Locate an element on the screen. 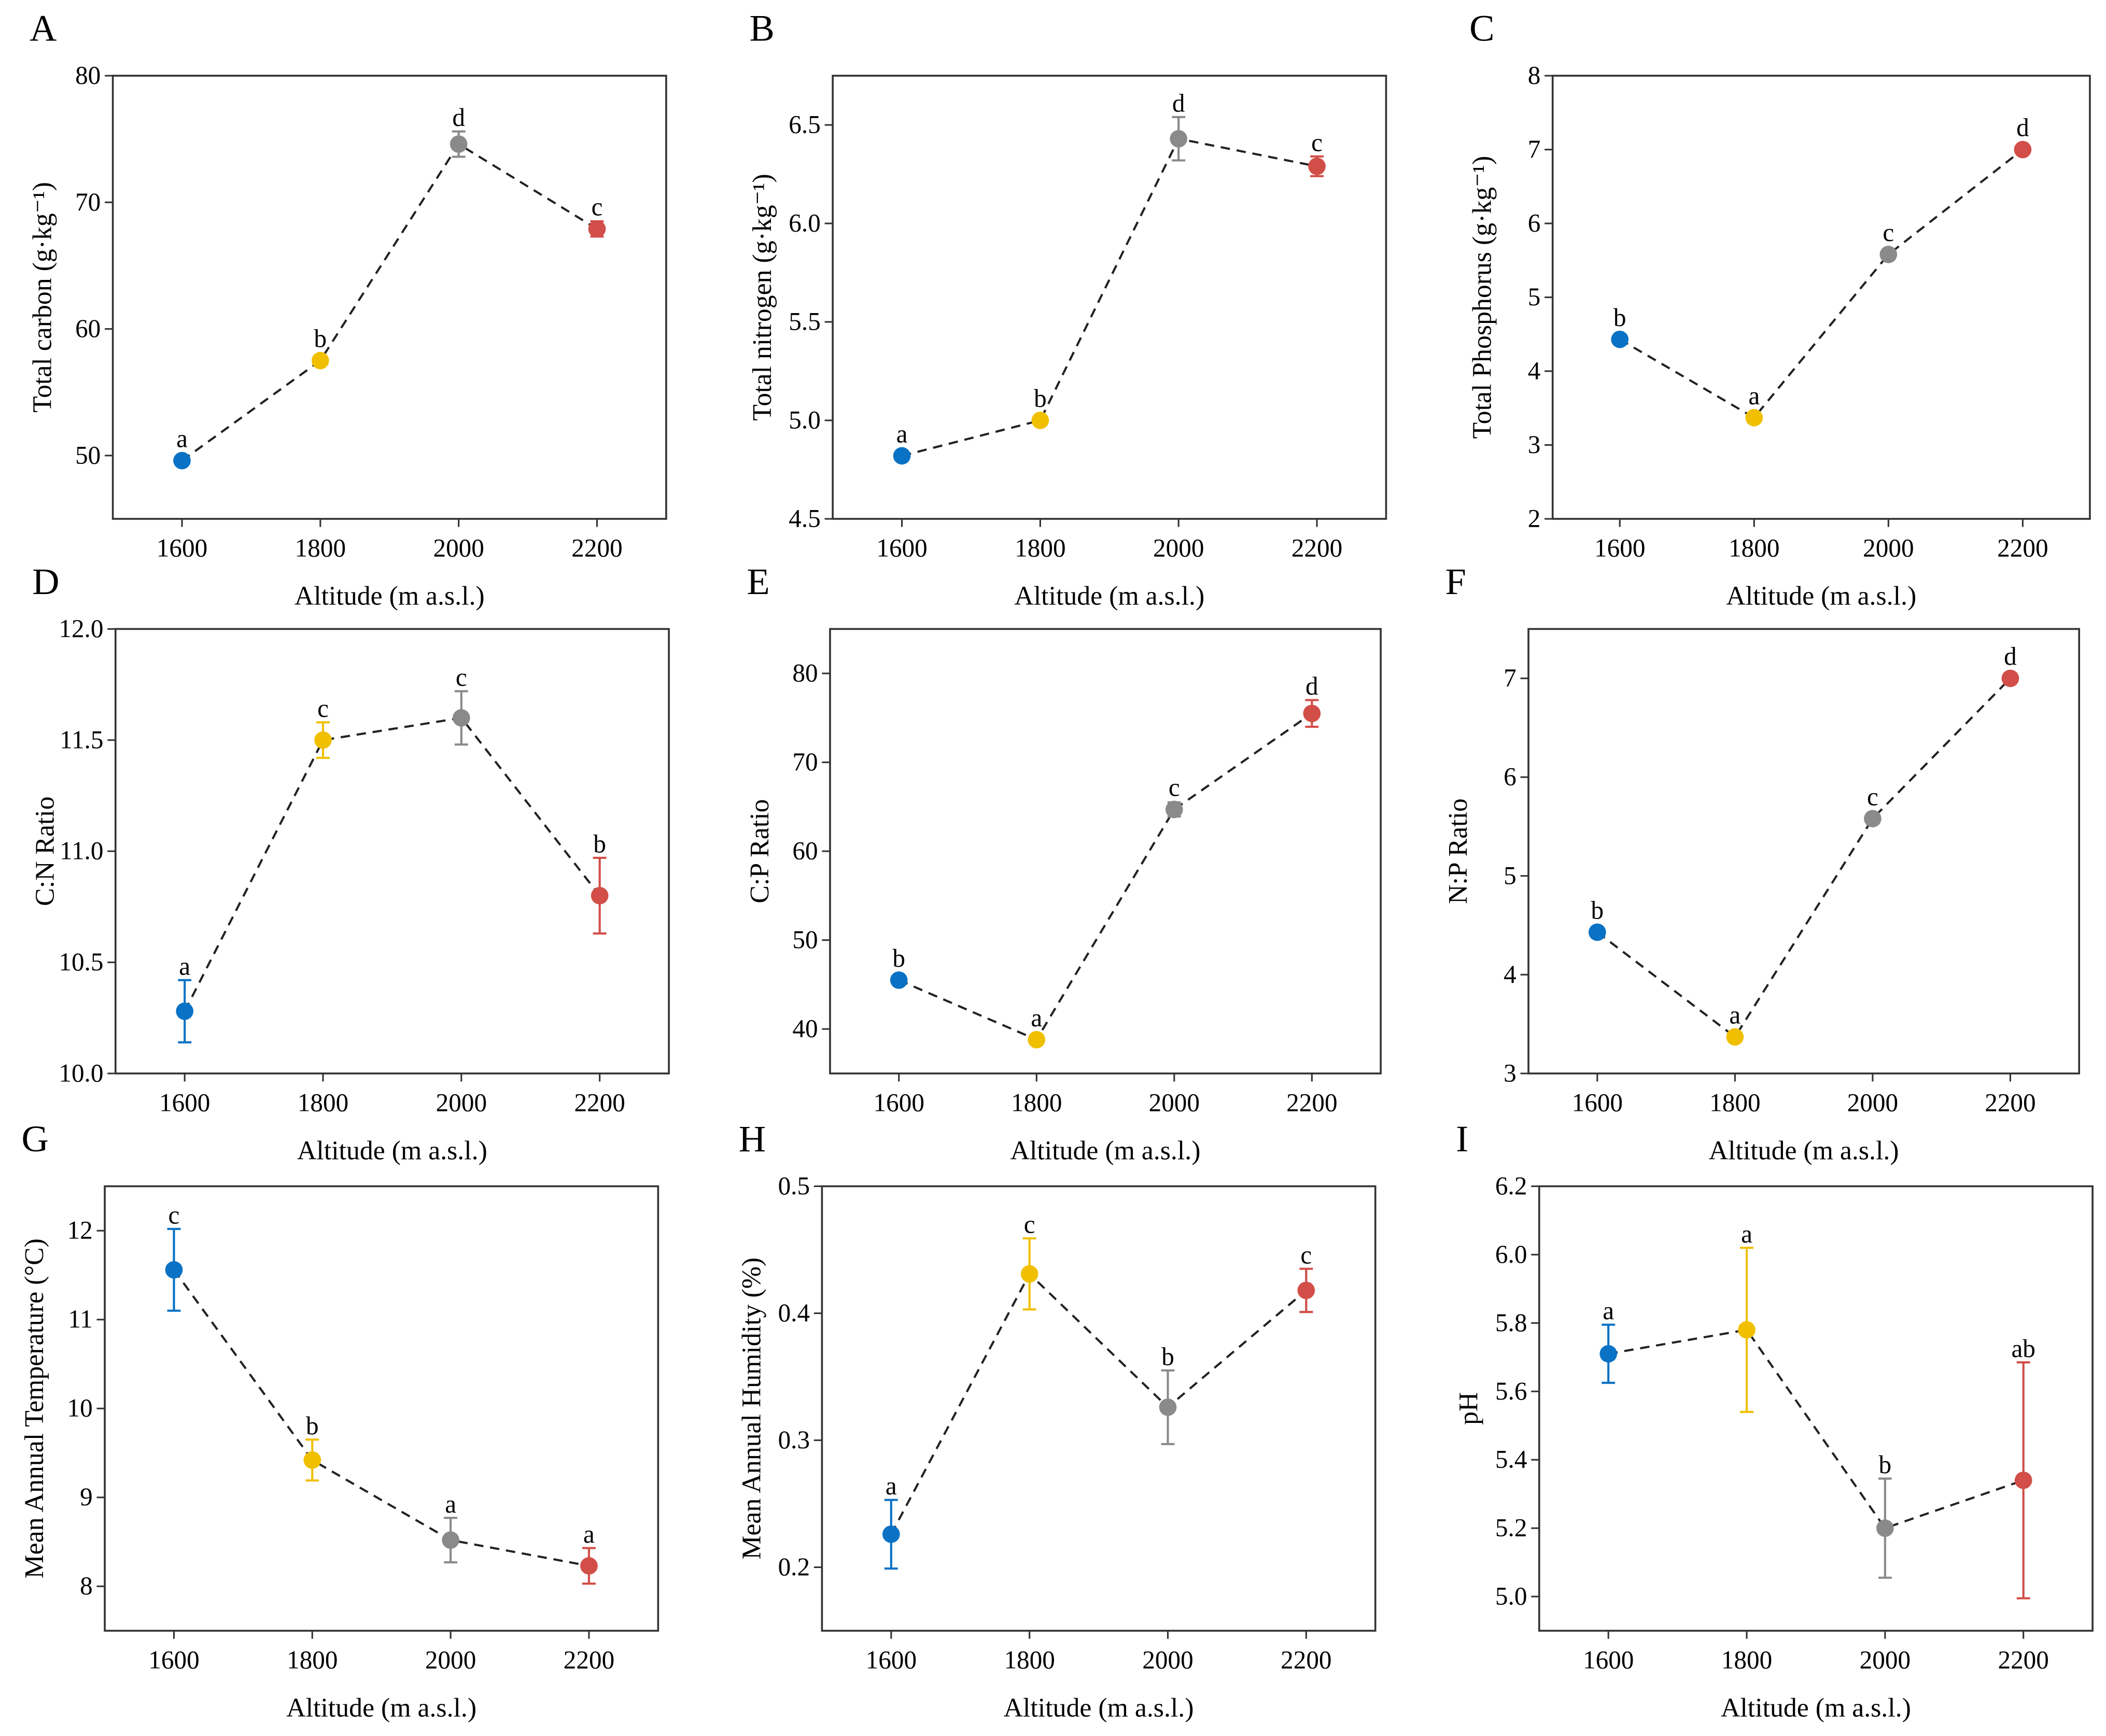 The width and height of the screenshot is (2106, 1736). y-tick-label: 5.4 is located at coordinates (1511, 1459).